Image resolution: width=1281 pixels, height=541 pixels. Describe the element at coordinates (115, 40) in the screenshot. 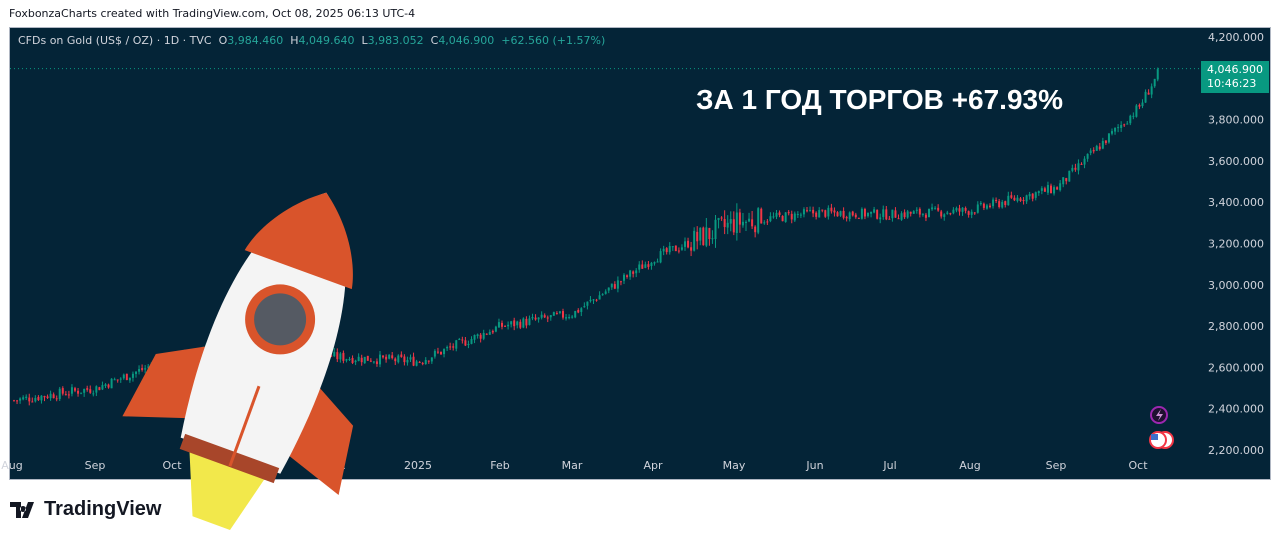

I see `symbol-label: CFDs on Gold (US$ / OZ) · 1D · TVC` at that location.